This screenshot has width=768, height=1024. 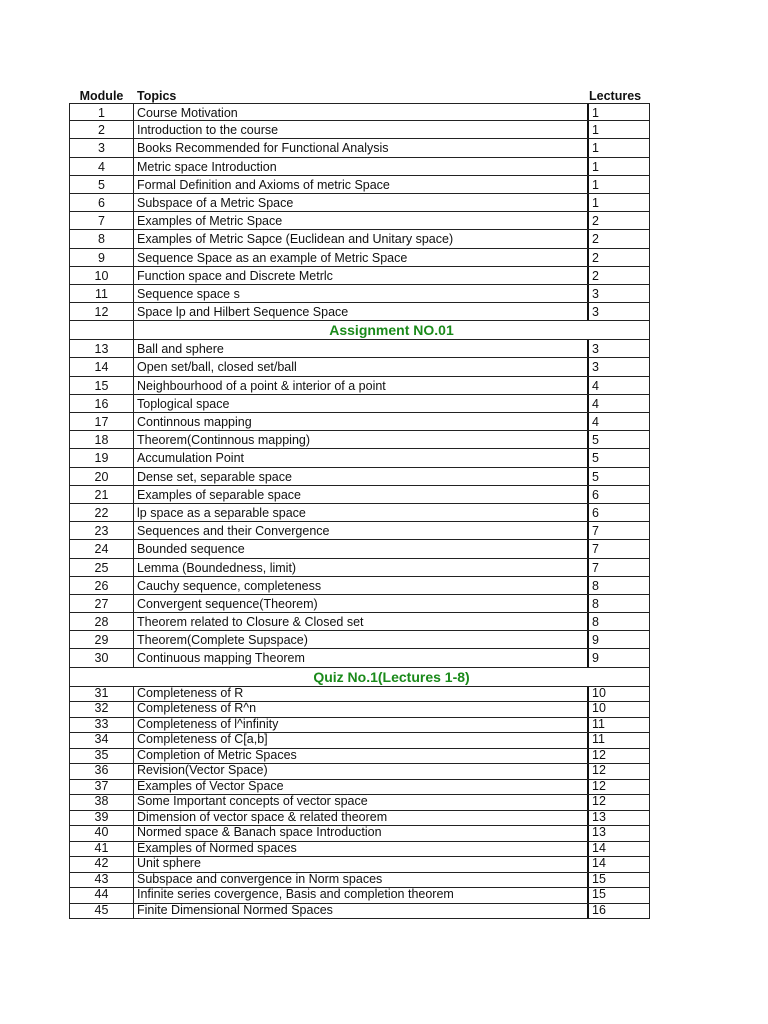 What do you see at coordinates (101, 756) in the screenshot?
I see `module-cell: 35` at bounding box center [101, 756].